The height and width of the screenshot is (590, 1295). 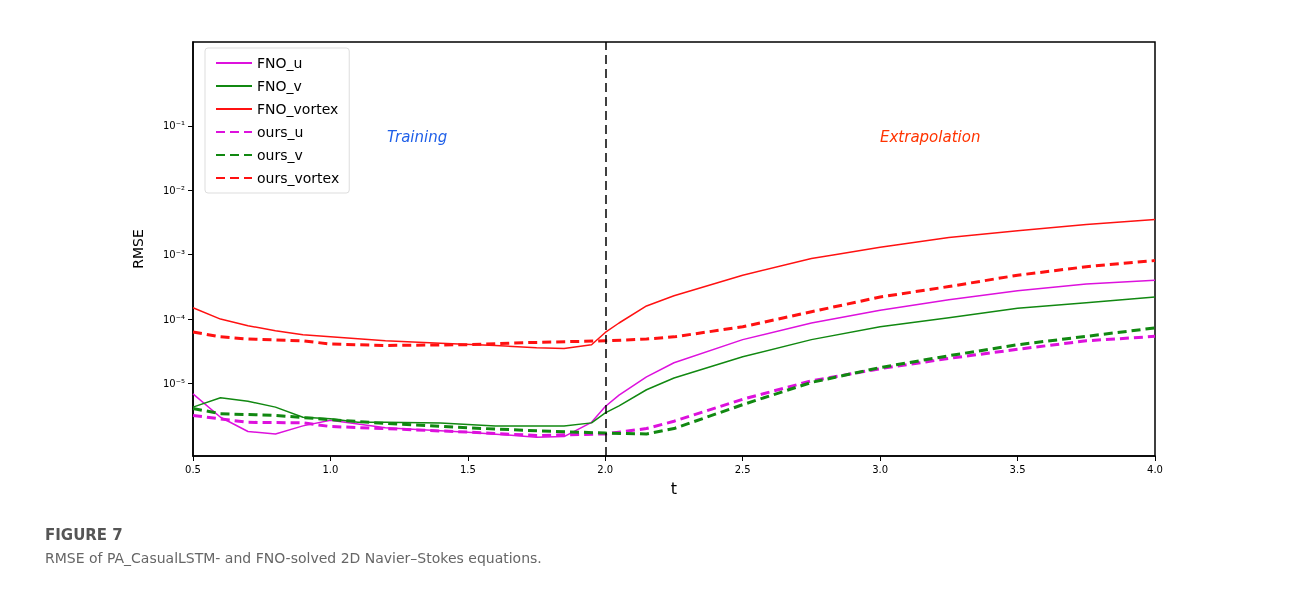 I want to click on x-tick-label: 4.0, so click(x=1155, y=469).